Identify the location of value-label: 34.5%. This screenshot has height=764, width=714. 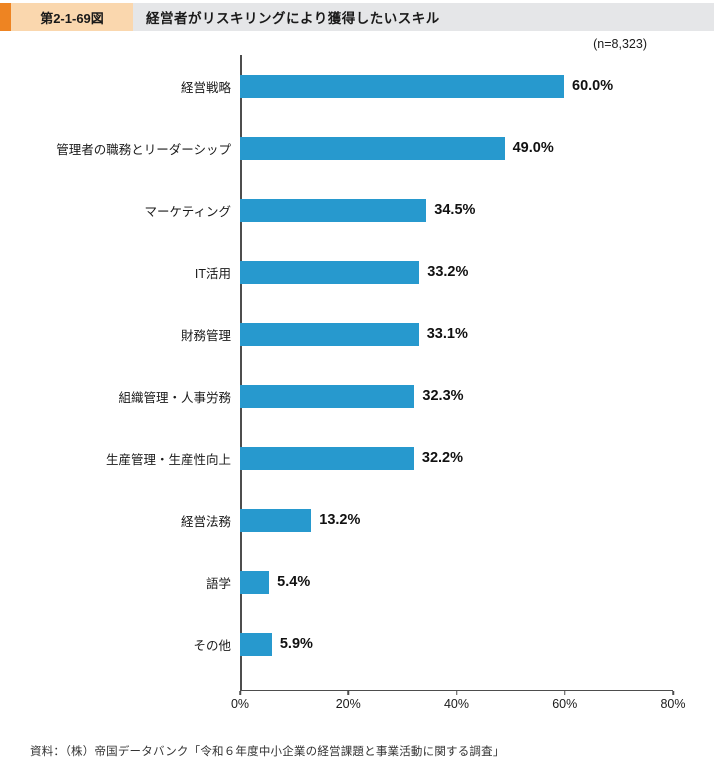
(455, 210).